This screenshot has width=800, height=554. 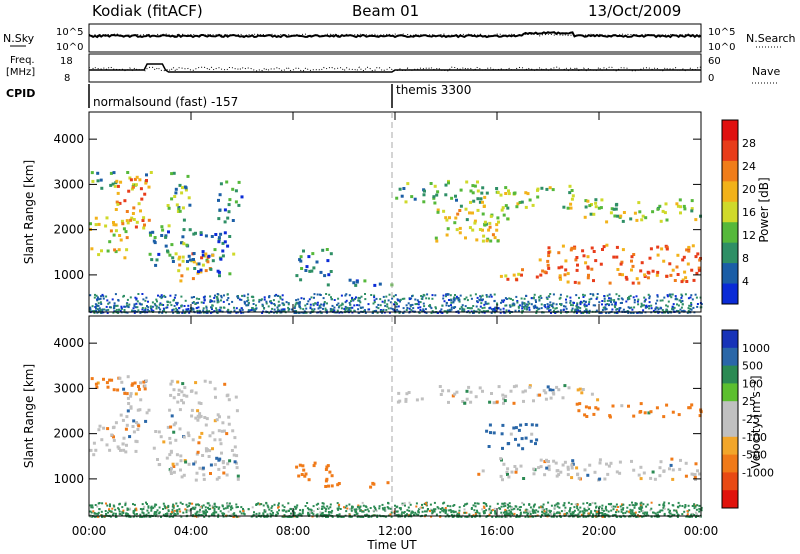 I want to click on power-y-axis-label: Slant Range [km], so click(x=29, y=212).